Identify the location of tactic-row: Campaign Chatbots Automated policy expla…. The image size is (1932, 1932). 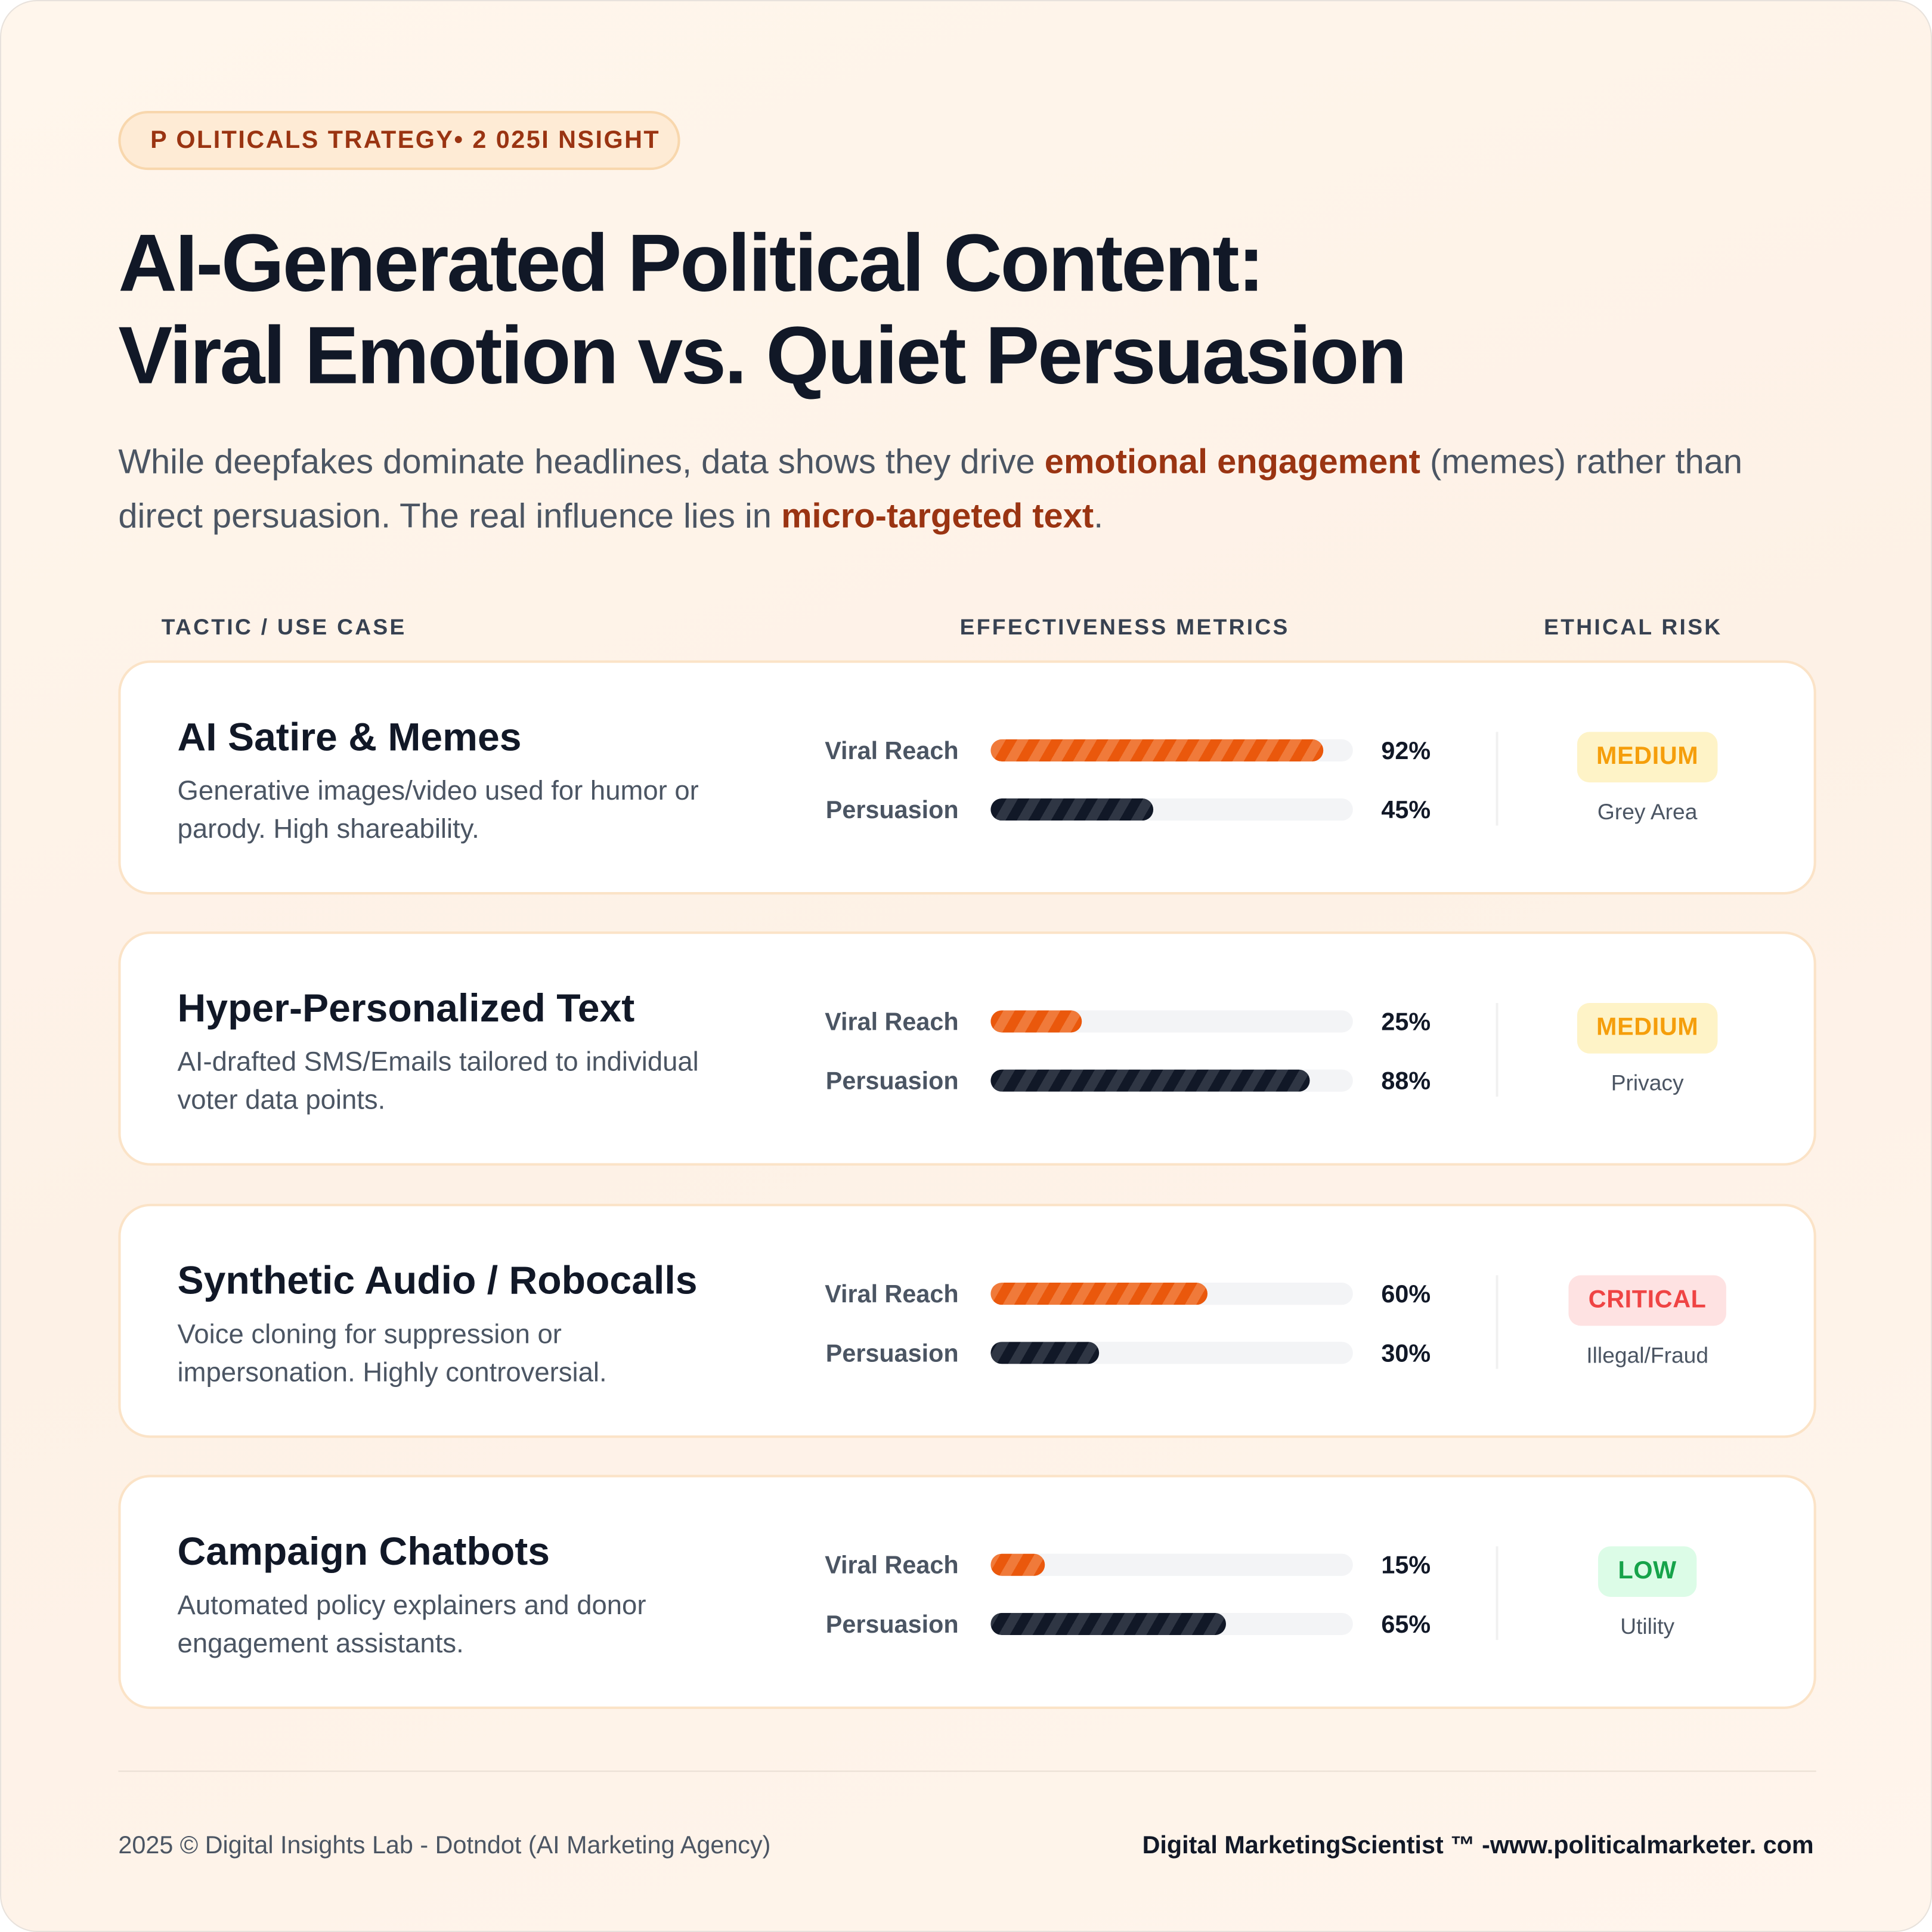
(967, 1592).